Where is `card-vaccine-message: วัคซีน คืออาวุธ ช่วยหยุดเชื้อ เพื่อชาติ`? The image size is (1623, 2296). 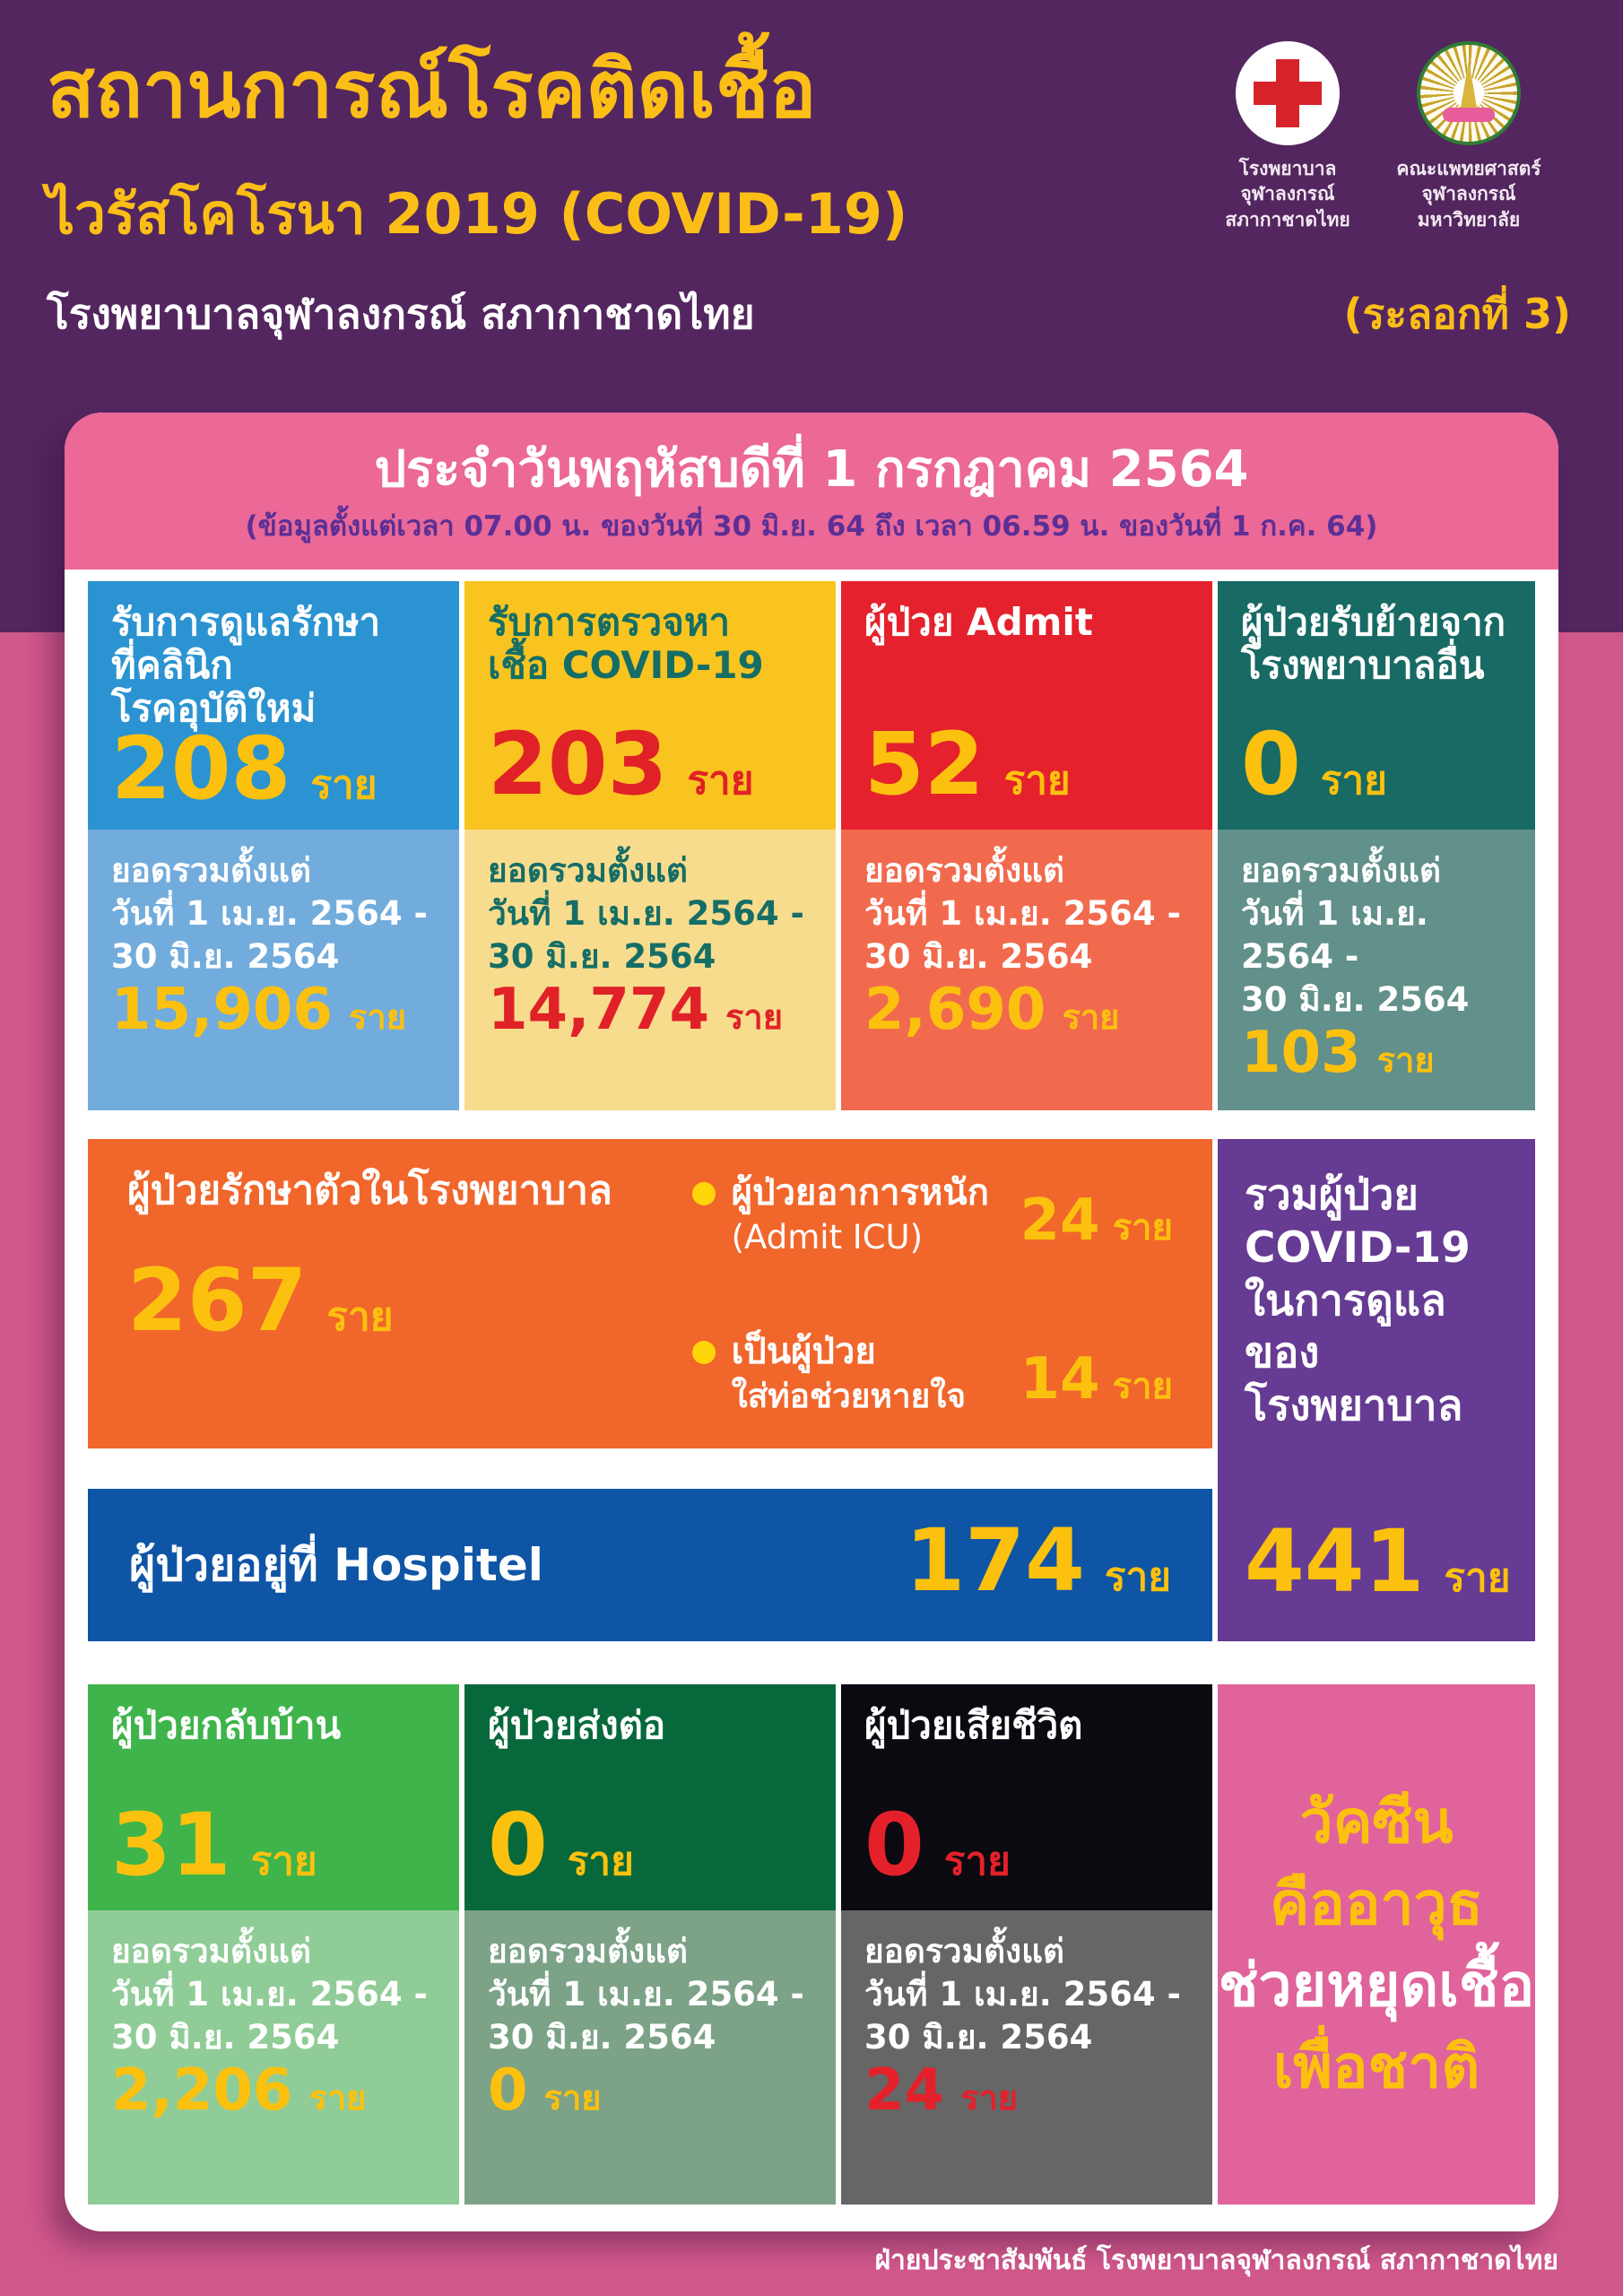
card-vaccine-message: วัคซีน คืออาวุธ ช่วยหยุดเชื้อ เพื่อชาติ is located at coordinates (1376, 1944).